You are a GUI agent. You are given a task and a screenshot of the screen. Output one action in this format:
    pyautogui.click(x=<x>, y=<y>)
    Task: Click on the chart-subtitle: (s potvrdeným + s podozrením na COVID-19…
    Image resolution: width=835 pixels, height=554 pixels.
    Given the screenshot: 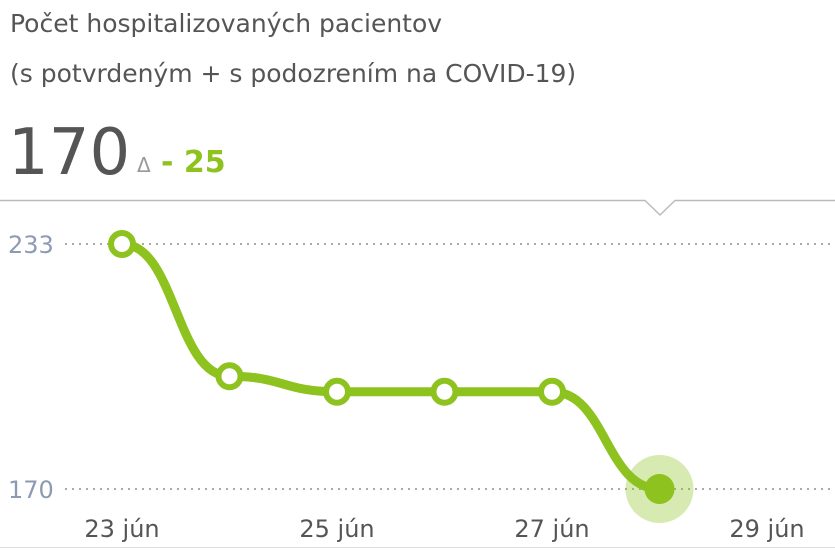 What is the action you would take?
    pyautogui.click(x=293, y=73)
    